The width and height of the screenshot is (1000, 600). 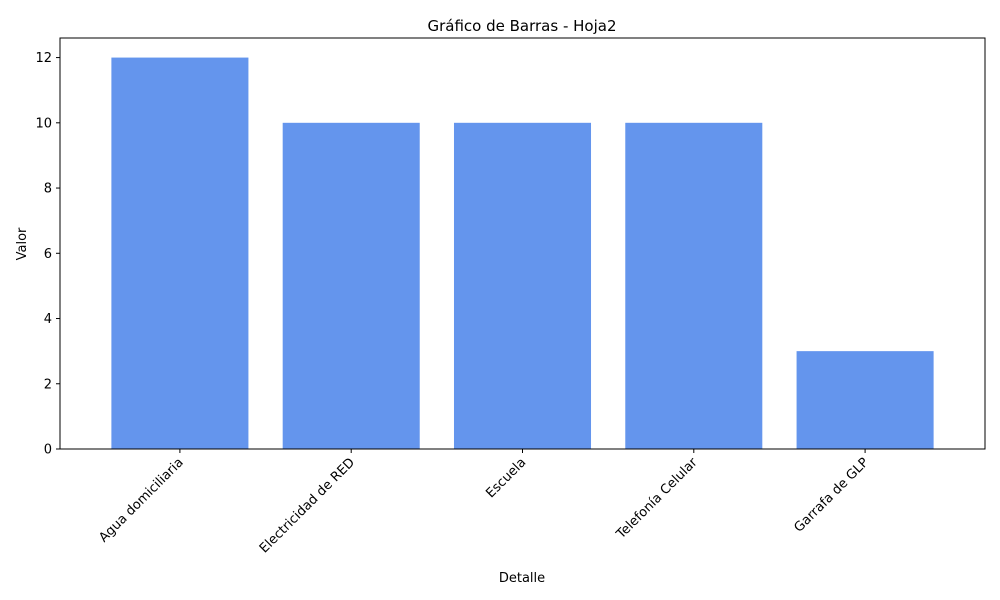 What do you see at coordinates (657, 499) in the screenshot?
I see `x-tick-label: Telefonía Celular` at bounding box center [657, 499].